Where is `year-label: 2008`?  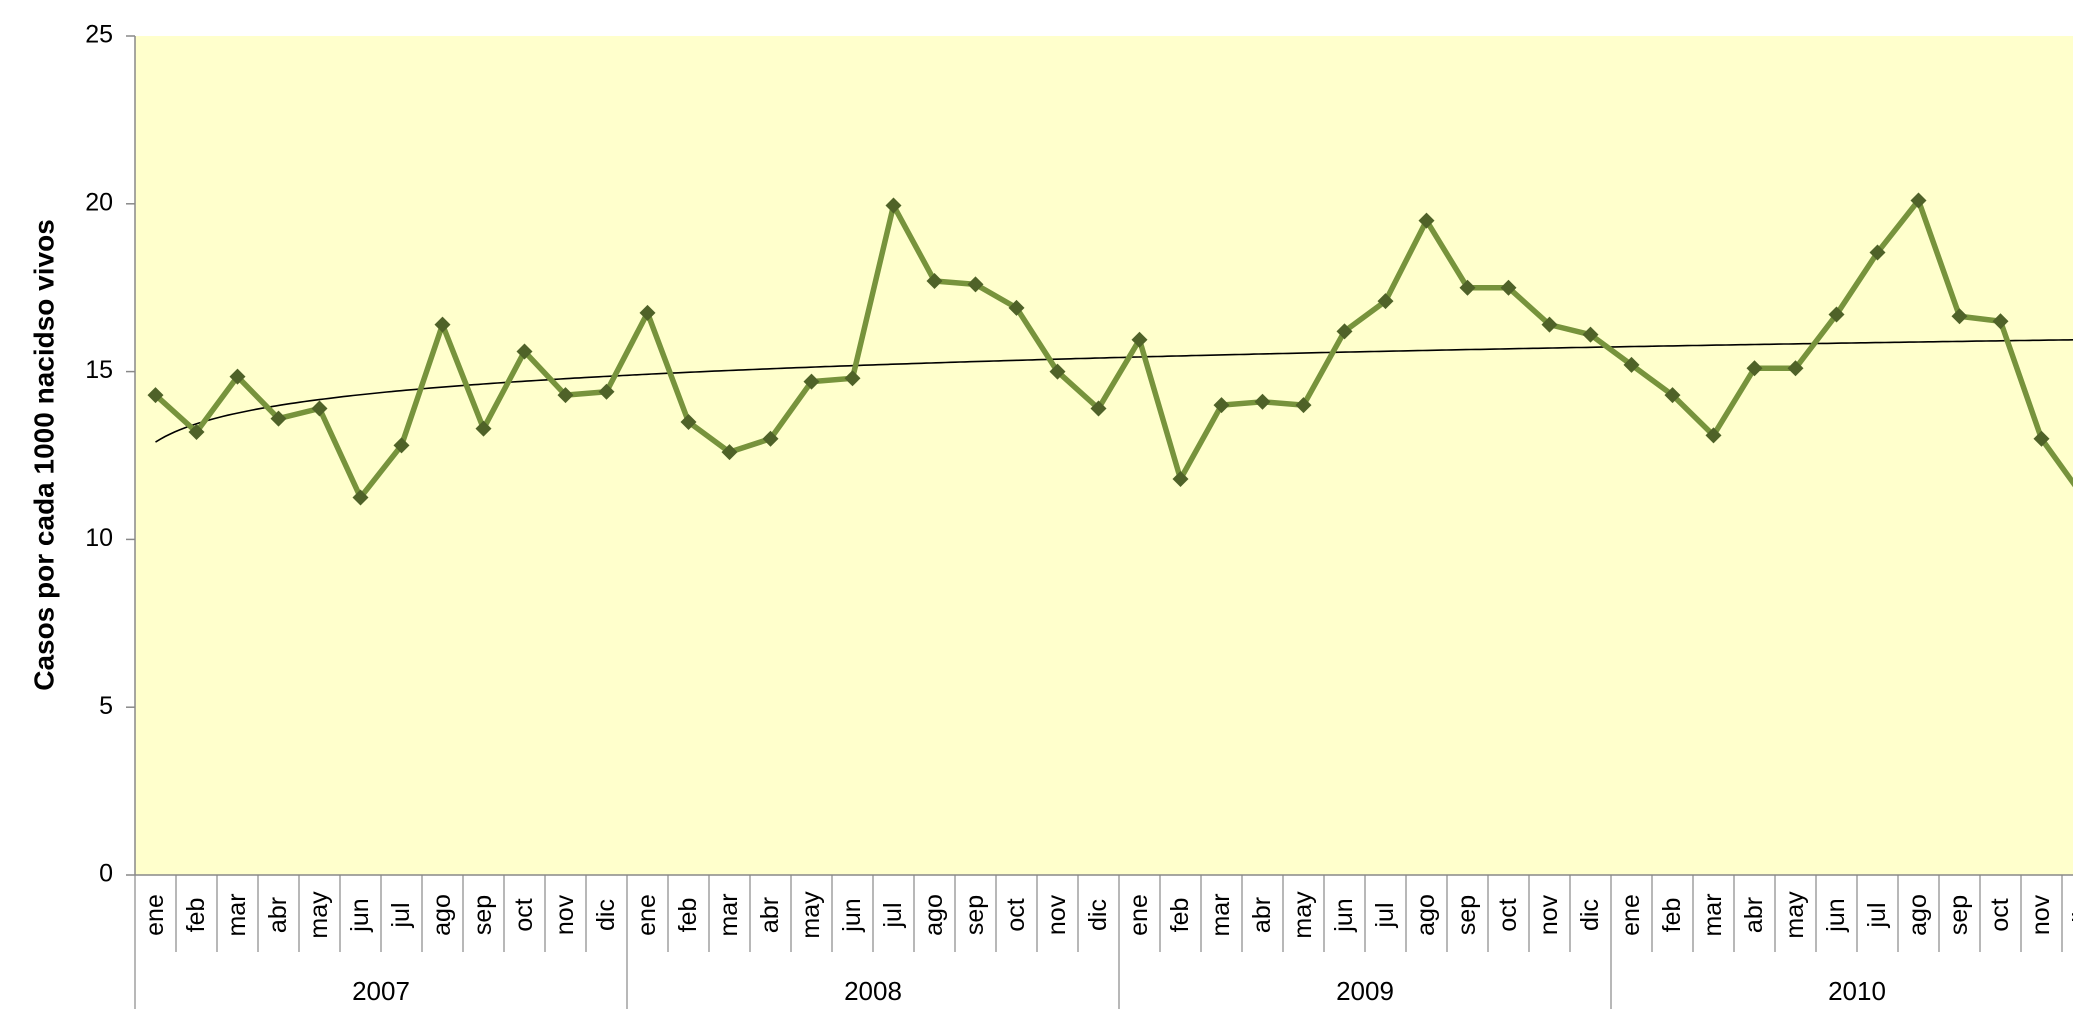
year-label: 2008 is located at coordinates (873, 991).